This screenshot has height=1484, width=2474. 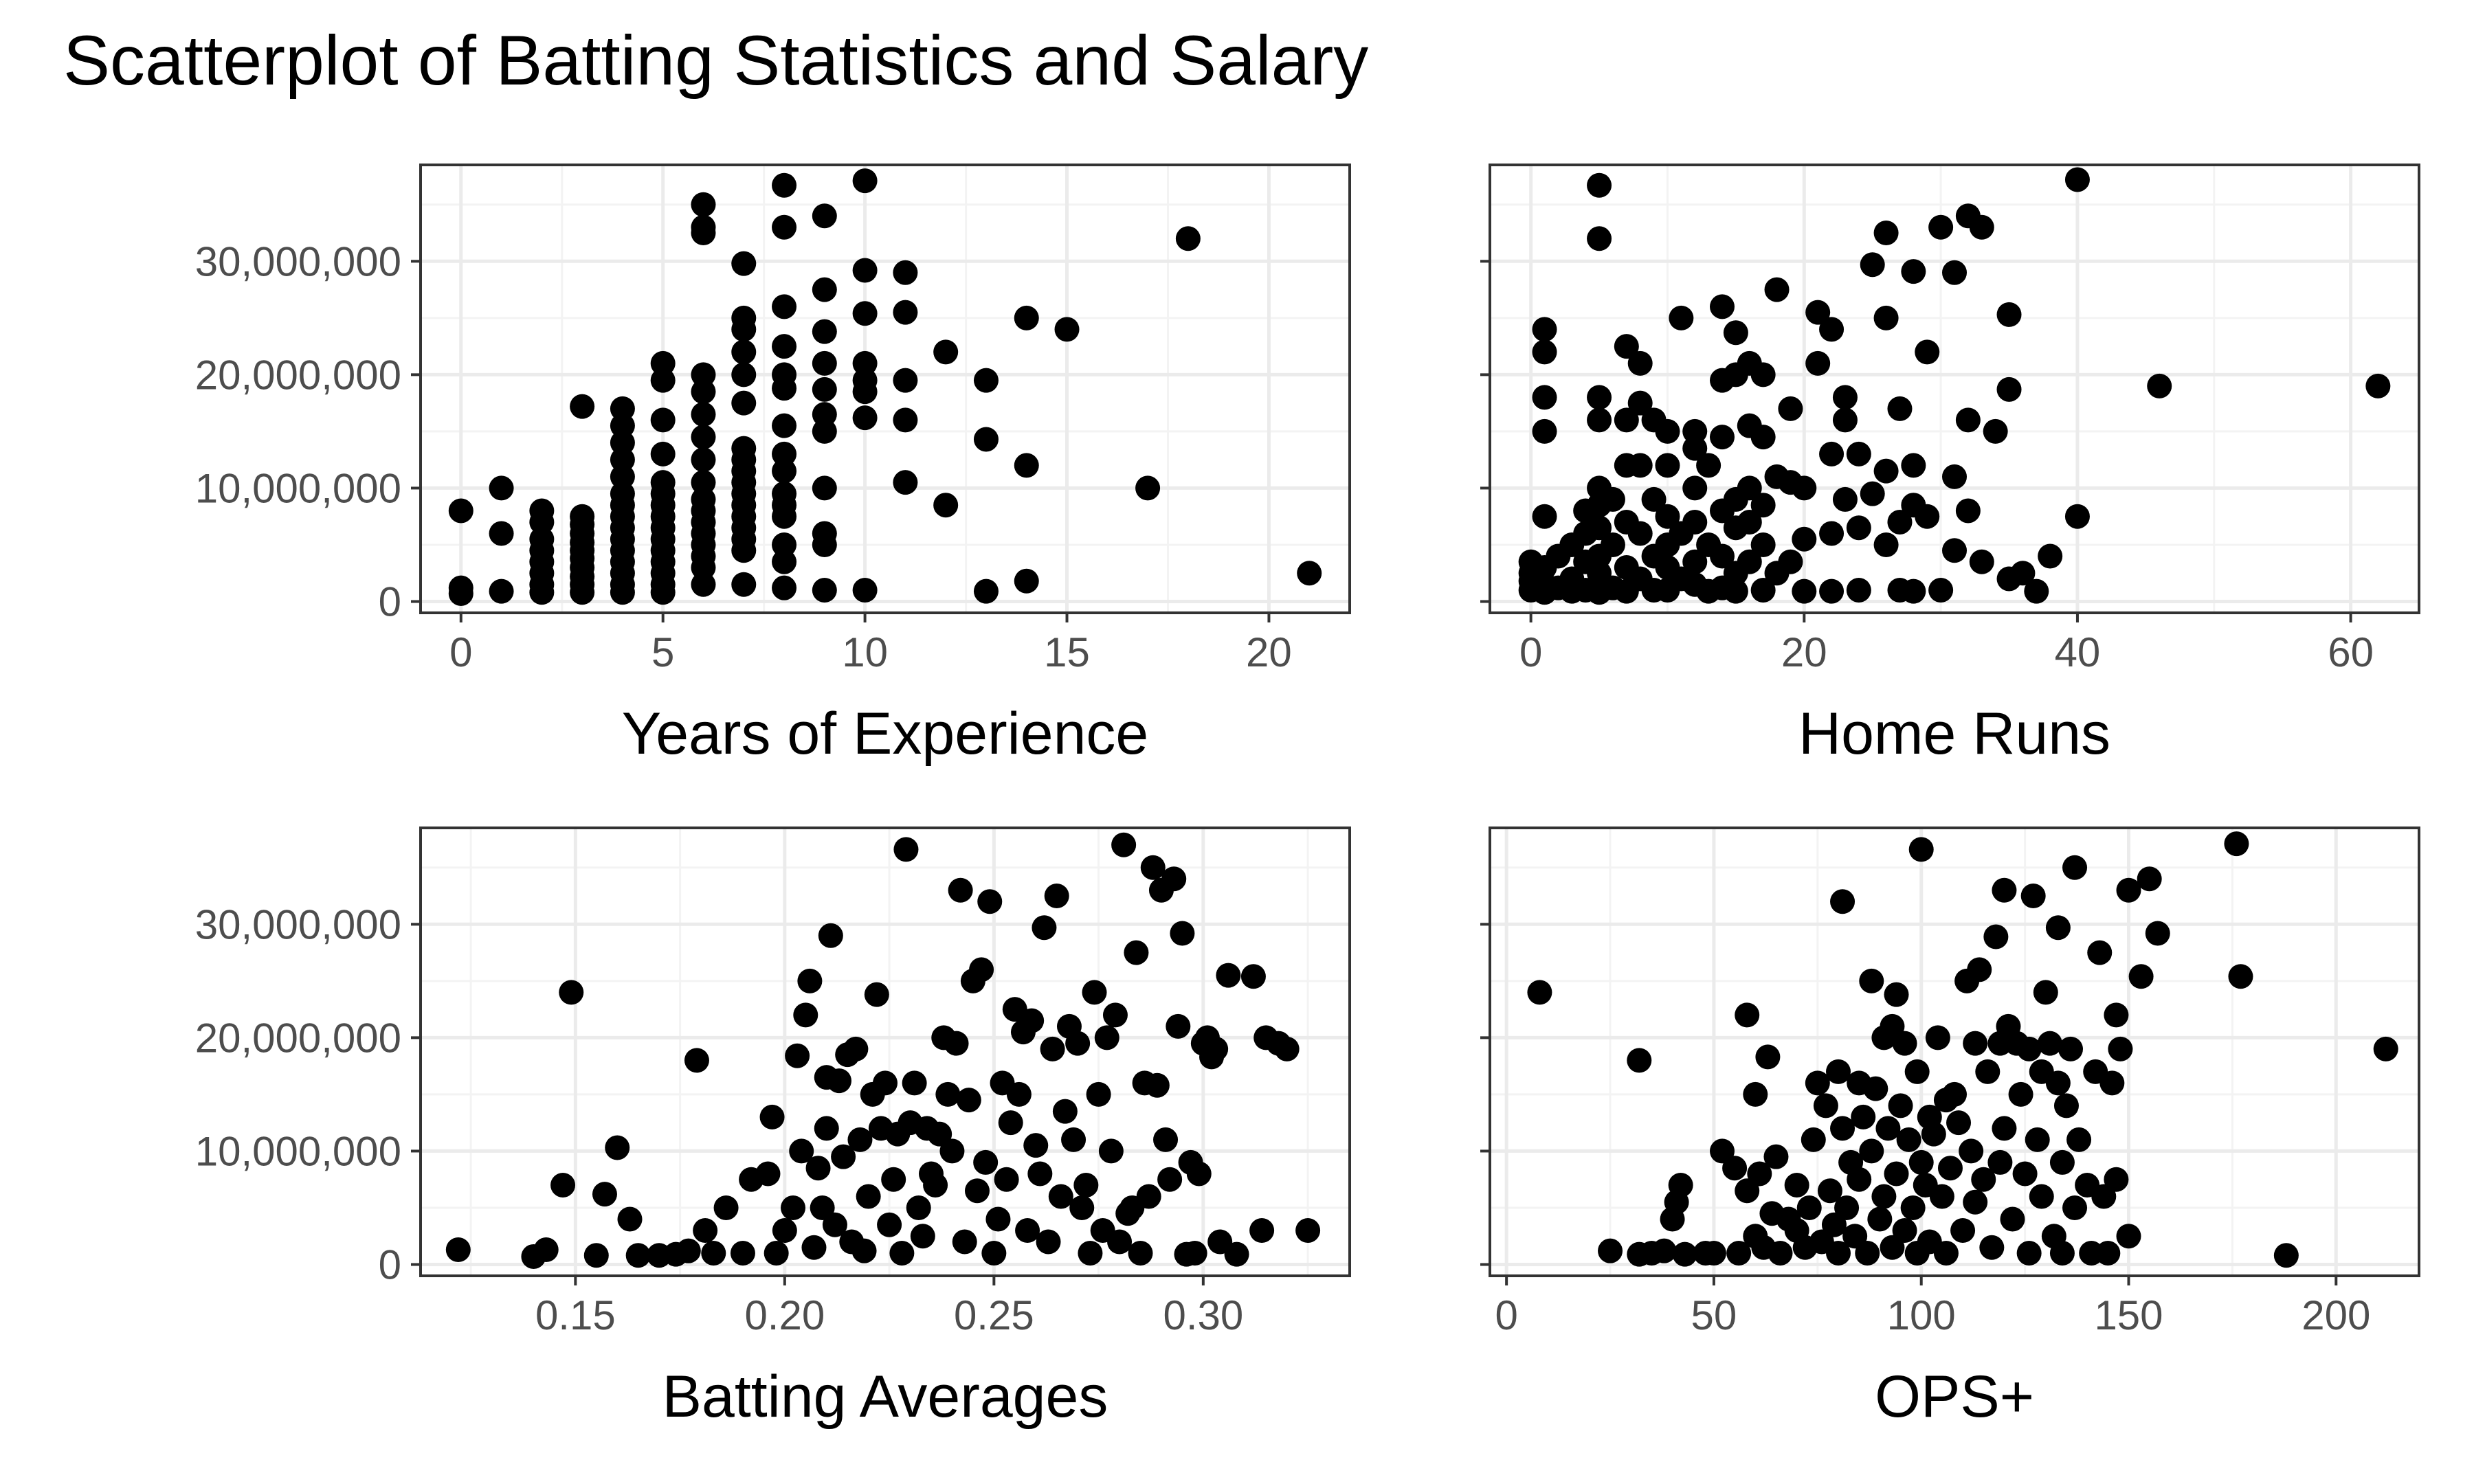 What do you see at coordinates (2128, 1315) in the screenshot?
I see `x-tick-label: 150` at bounding box center [2128, 1315].